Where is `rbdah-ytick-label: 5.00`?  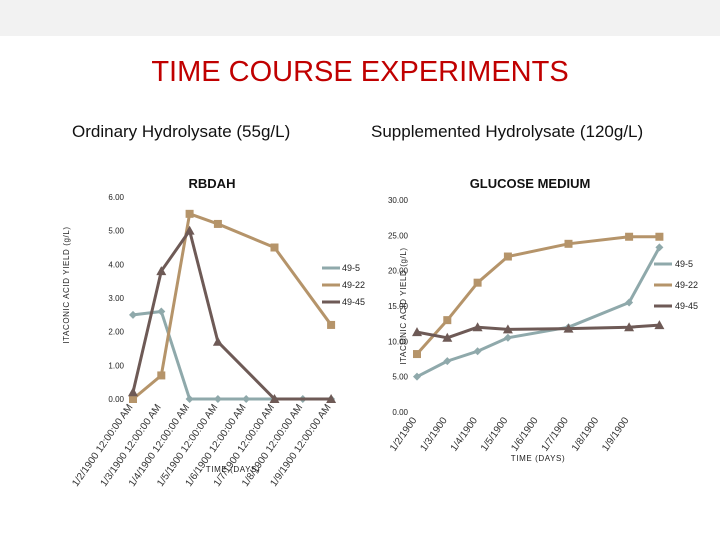 rbdah-ytick-label: 5.00 is located at coordinates (116, 231).